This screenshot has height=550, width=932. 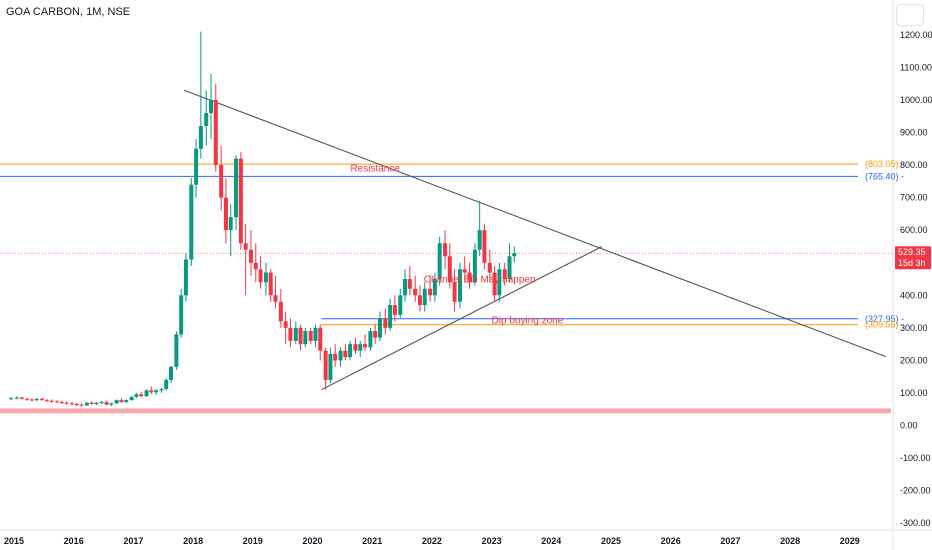 What do you see at coordinates (528, 321) in the screenshot?
I see `annotation-label: Dip buying zone` at bounding box center [528, 321].